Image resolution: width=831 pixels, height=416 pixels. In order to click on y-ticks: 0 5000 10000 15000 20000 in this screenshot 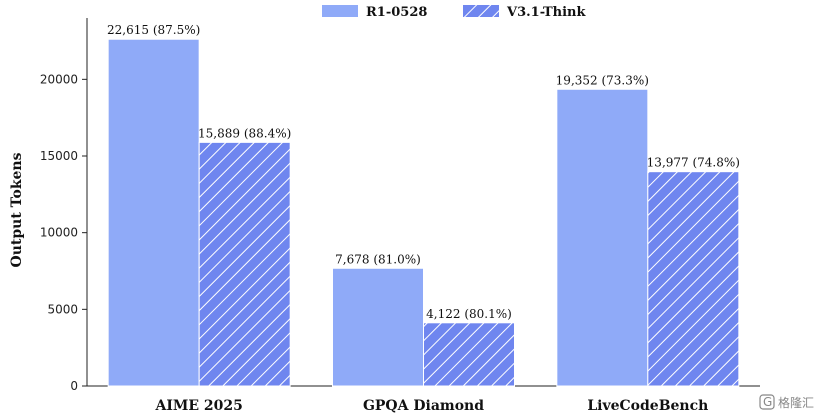, I will do `click(63, 232)`.